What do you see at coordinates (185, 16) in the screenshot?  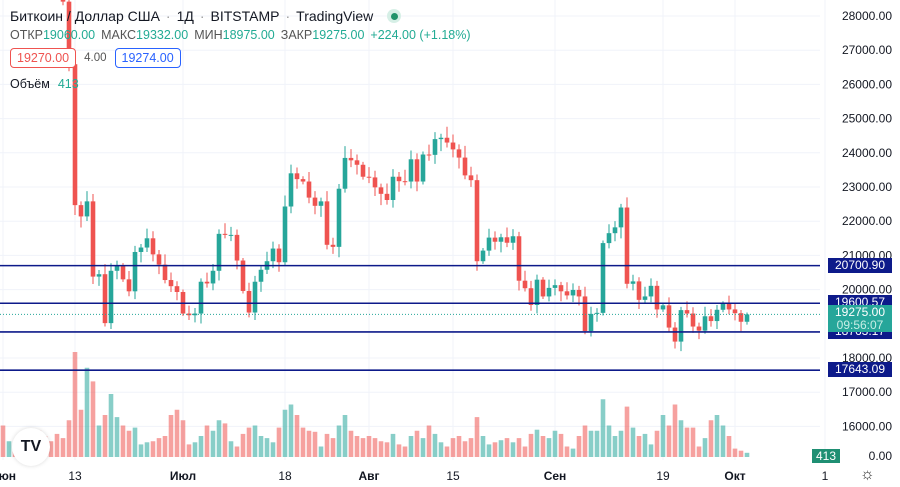 I see `interval: 1Д` at bounding box center [185, 16].